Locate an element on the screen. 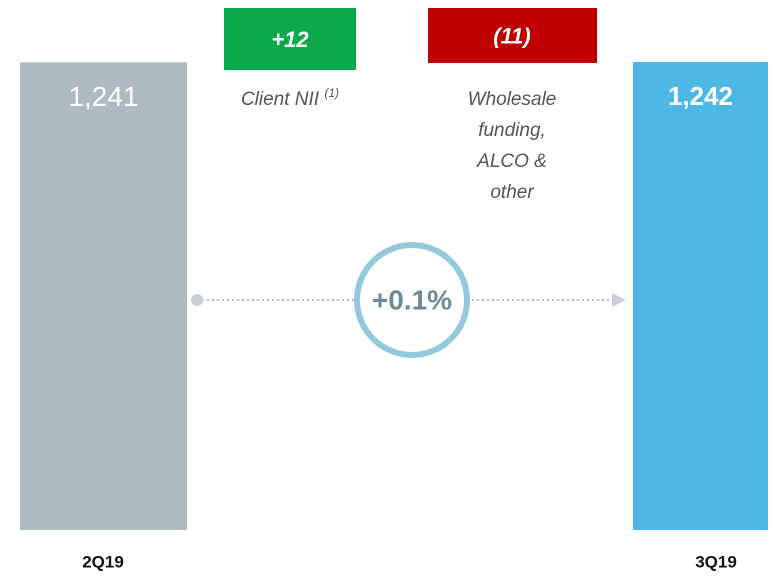  step-name: other is located at coordinates (512, 192).